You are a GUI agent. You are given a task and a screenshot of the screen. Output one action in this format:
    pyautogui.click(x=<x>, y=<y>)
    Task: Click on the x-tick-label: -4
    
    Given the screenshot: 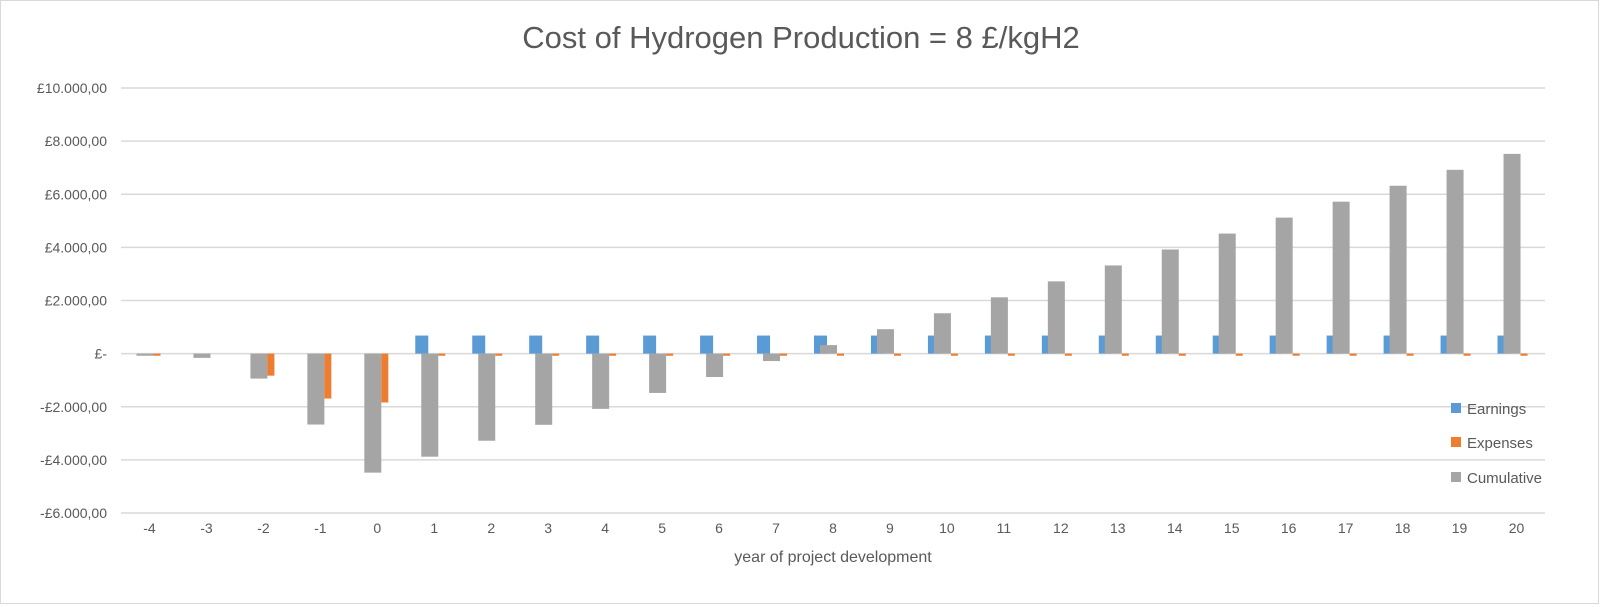 What is the action you would take?
    pyautogui.click(x=149, y=528)
    